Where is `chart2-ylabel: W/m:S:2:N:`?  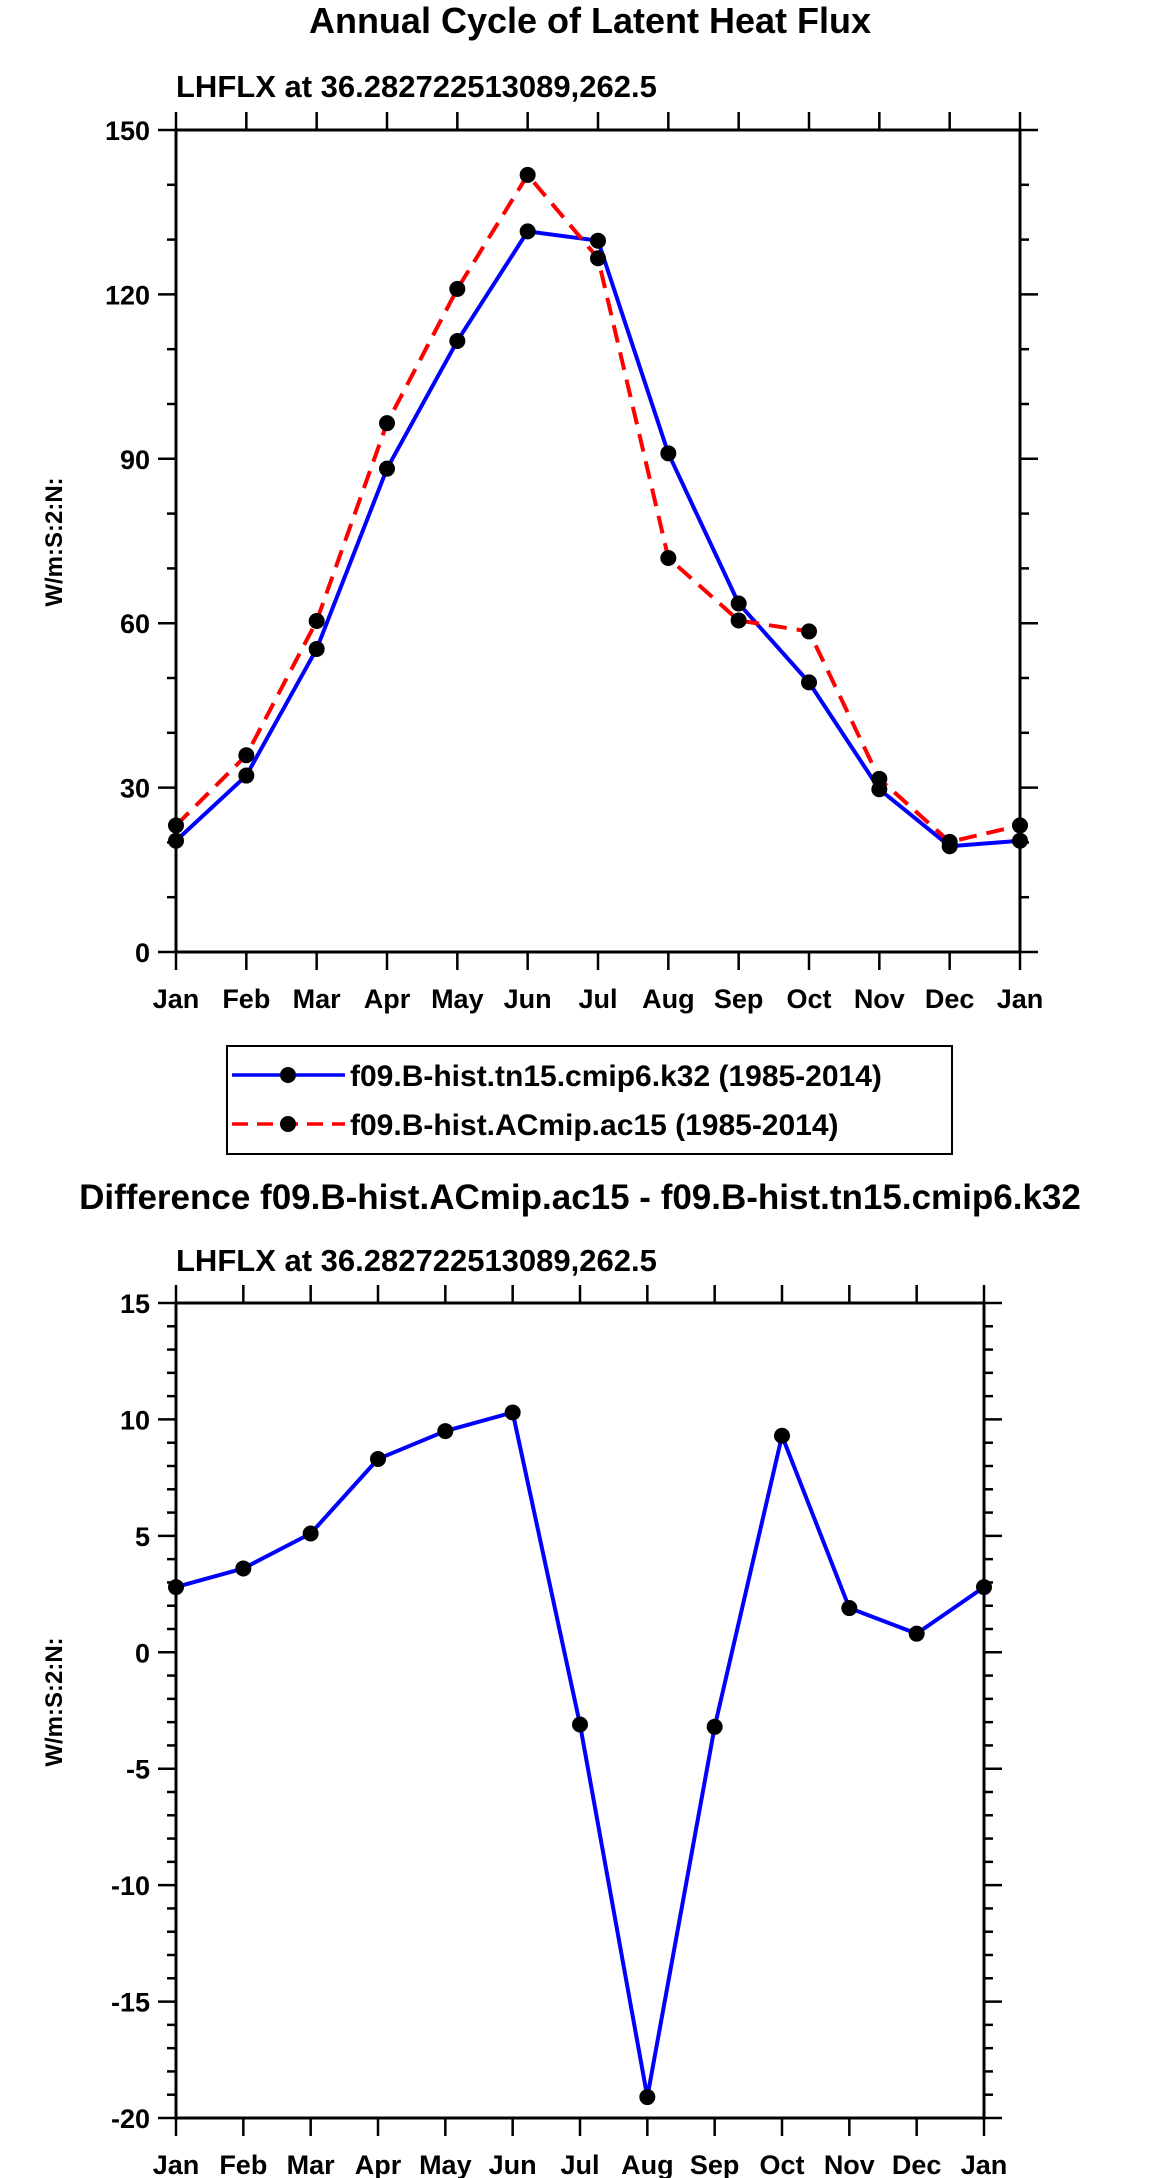
chart2-ylabel: W/m:S:2:N: is located at coordinates (54, 1701).